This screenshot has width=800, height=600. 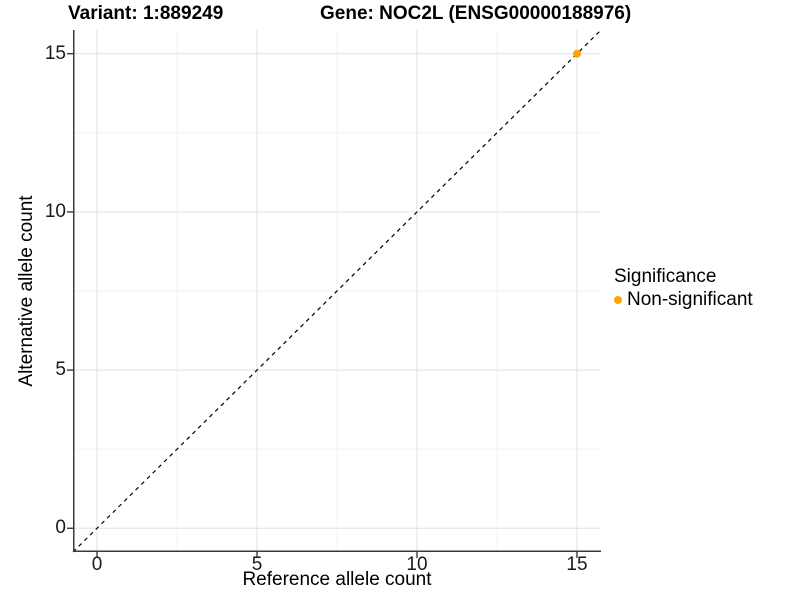 I want to click on legend-item-label: Non-significant, so click(x=690, y=299).